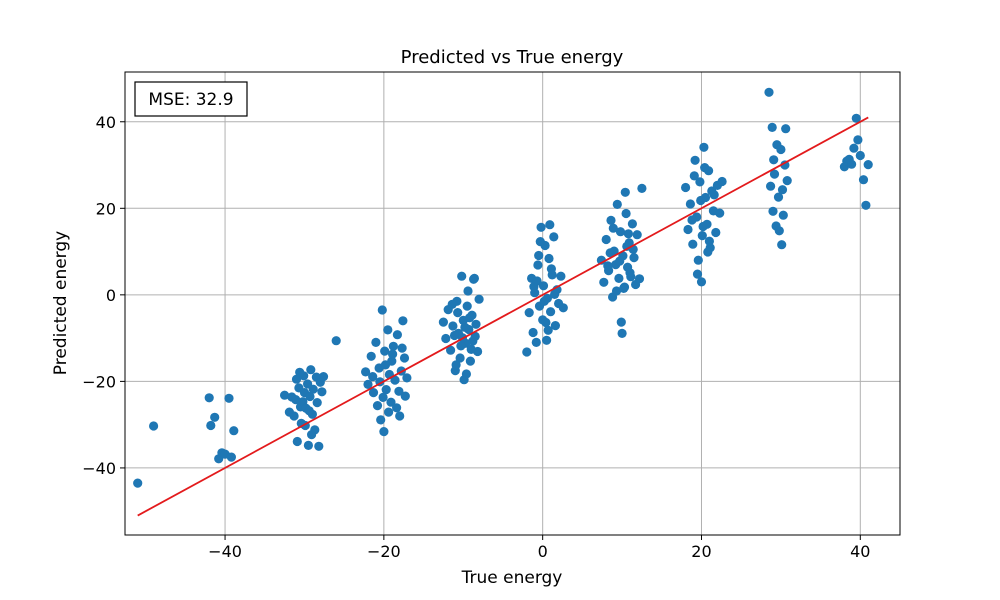 Image resolution: width=1000 pixels, height=600 pixels. What do you see at coordinates (106, 122) in the screenshot?
I see `y-tick-label: 40` at bounding box center [106, 122].